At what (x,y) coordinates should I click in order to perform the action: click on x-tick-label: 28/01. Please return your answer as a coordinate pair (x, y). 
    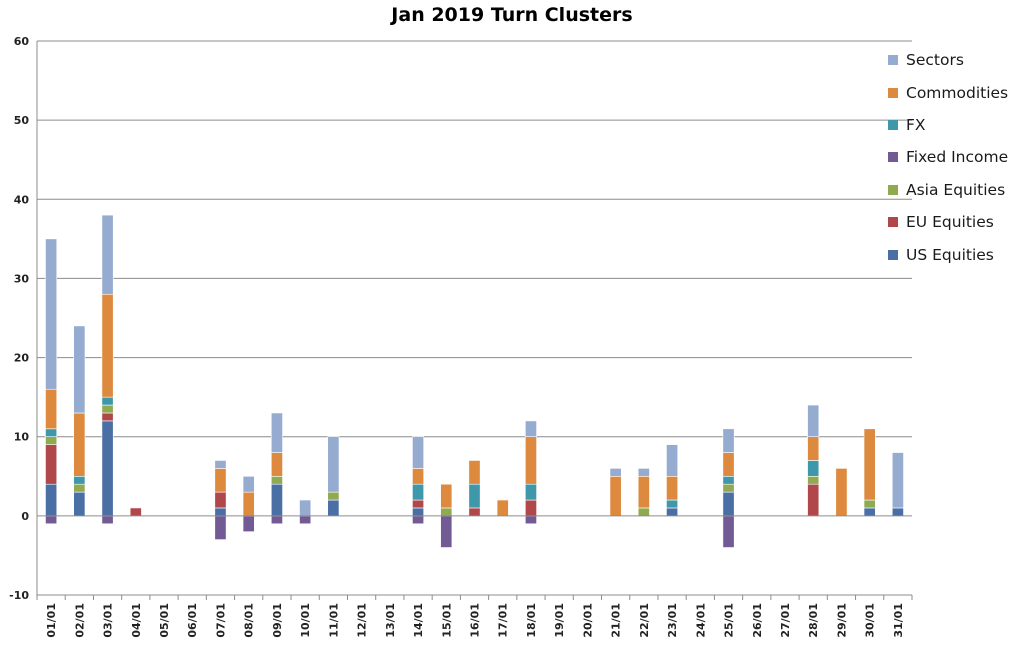
    Looking at the image, I should click on (813, 620).